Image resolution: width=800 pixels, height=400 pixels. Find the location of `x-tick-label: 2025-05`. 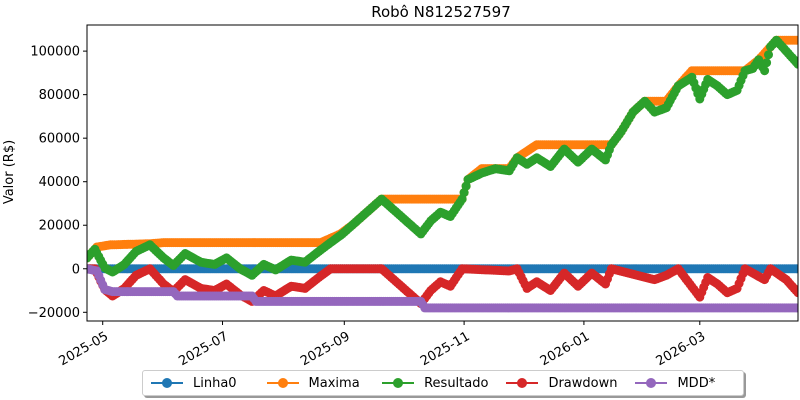

x-tick-label: 2025-05 is located at coordinates (84, 349).